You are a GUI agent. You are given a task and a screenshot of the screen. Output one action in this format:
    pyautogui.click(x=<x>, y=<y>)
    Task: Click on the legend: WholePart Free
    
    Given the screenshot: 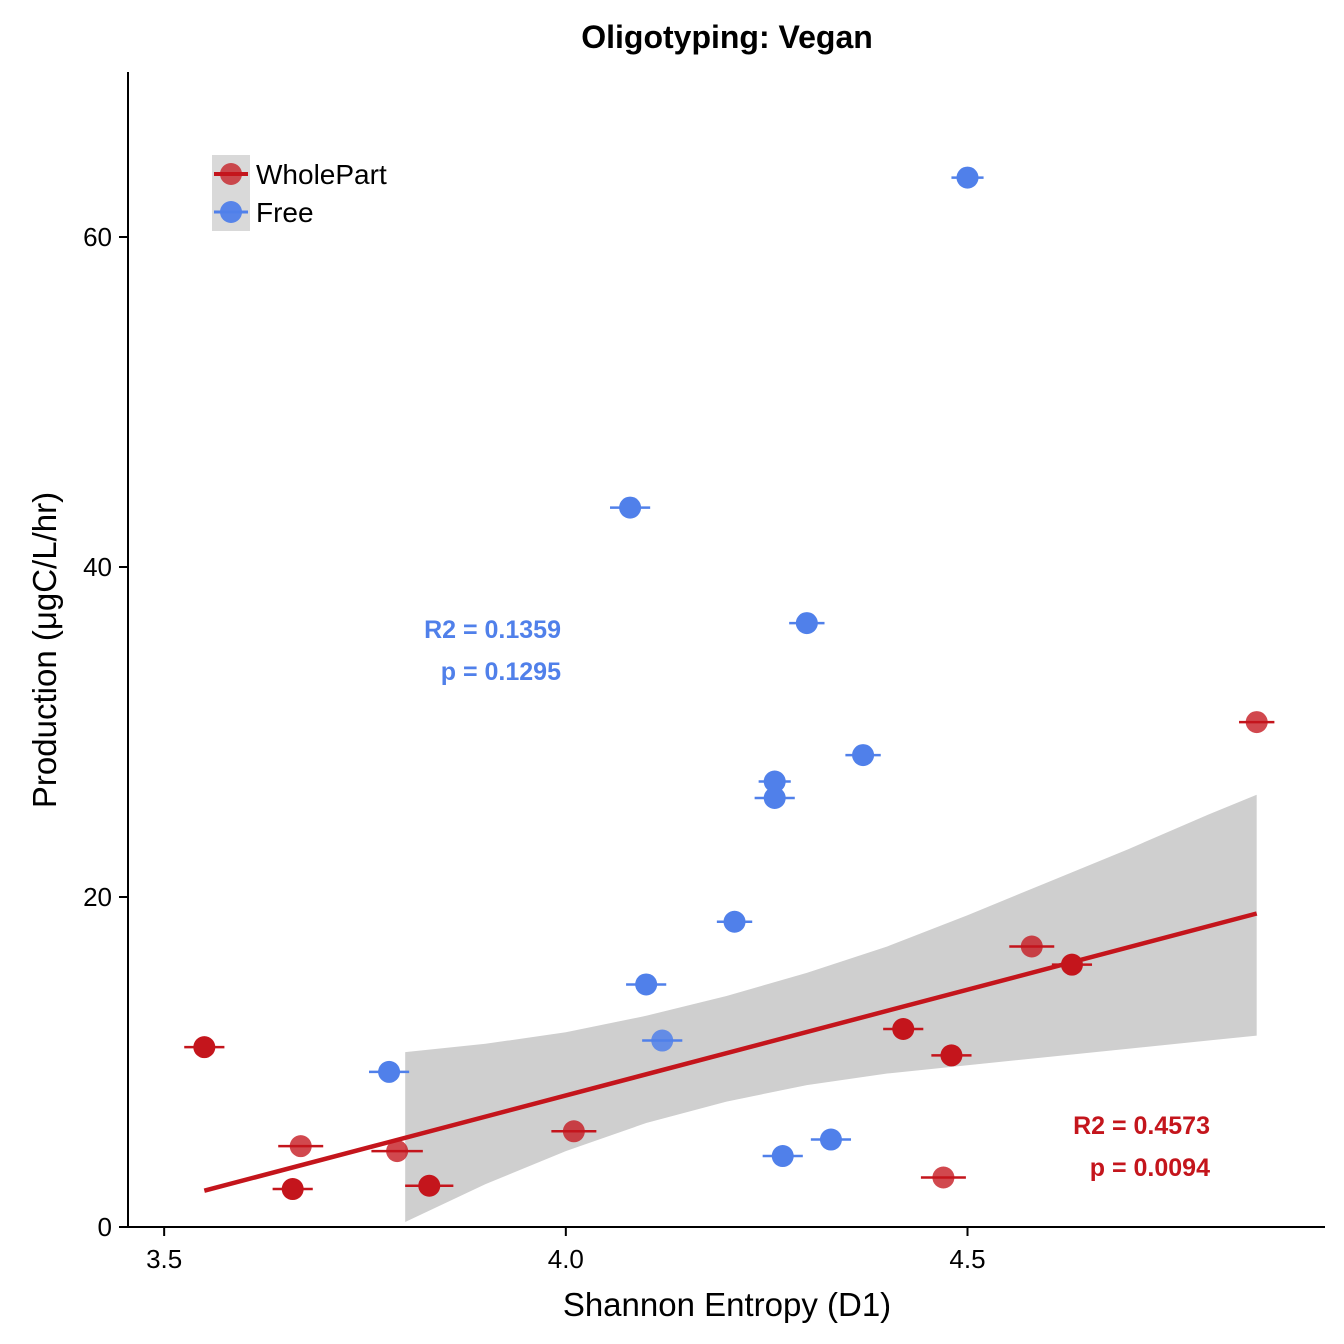 What is the action you would take?
    pyautogui.click(x=299, y=193)
    